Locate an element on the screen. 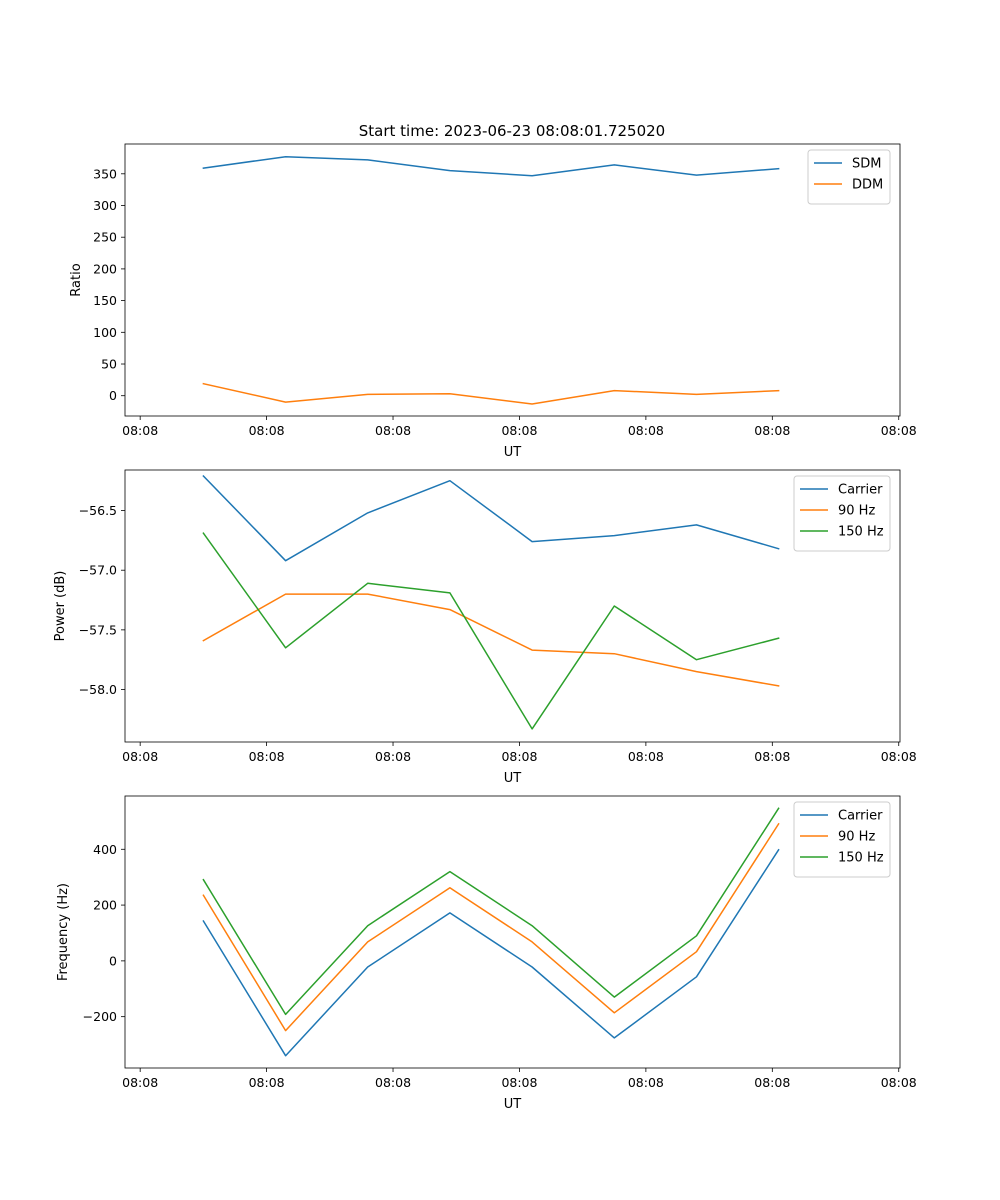 This screenshot has width=1000, height=1200. y-tick-label: 250 is located at coordinates (105, 237).